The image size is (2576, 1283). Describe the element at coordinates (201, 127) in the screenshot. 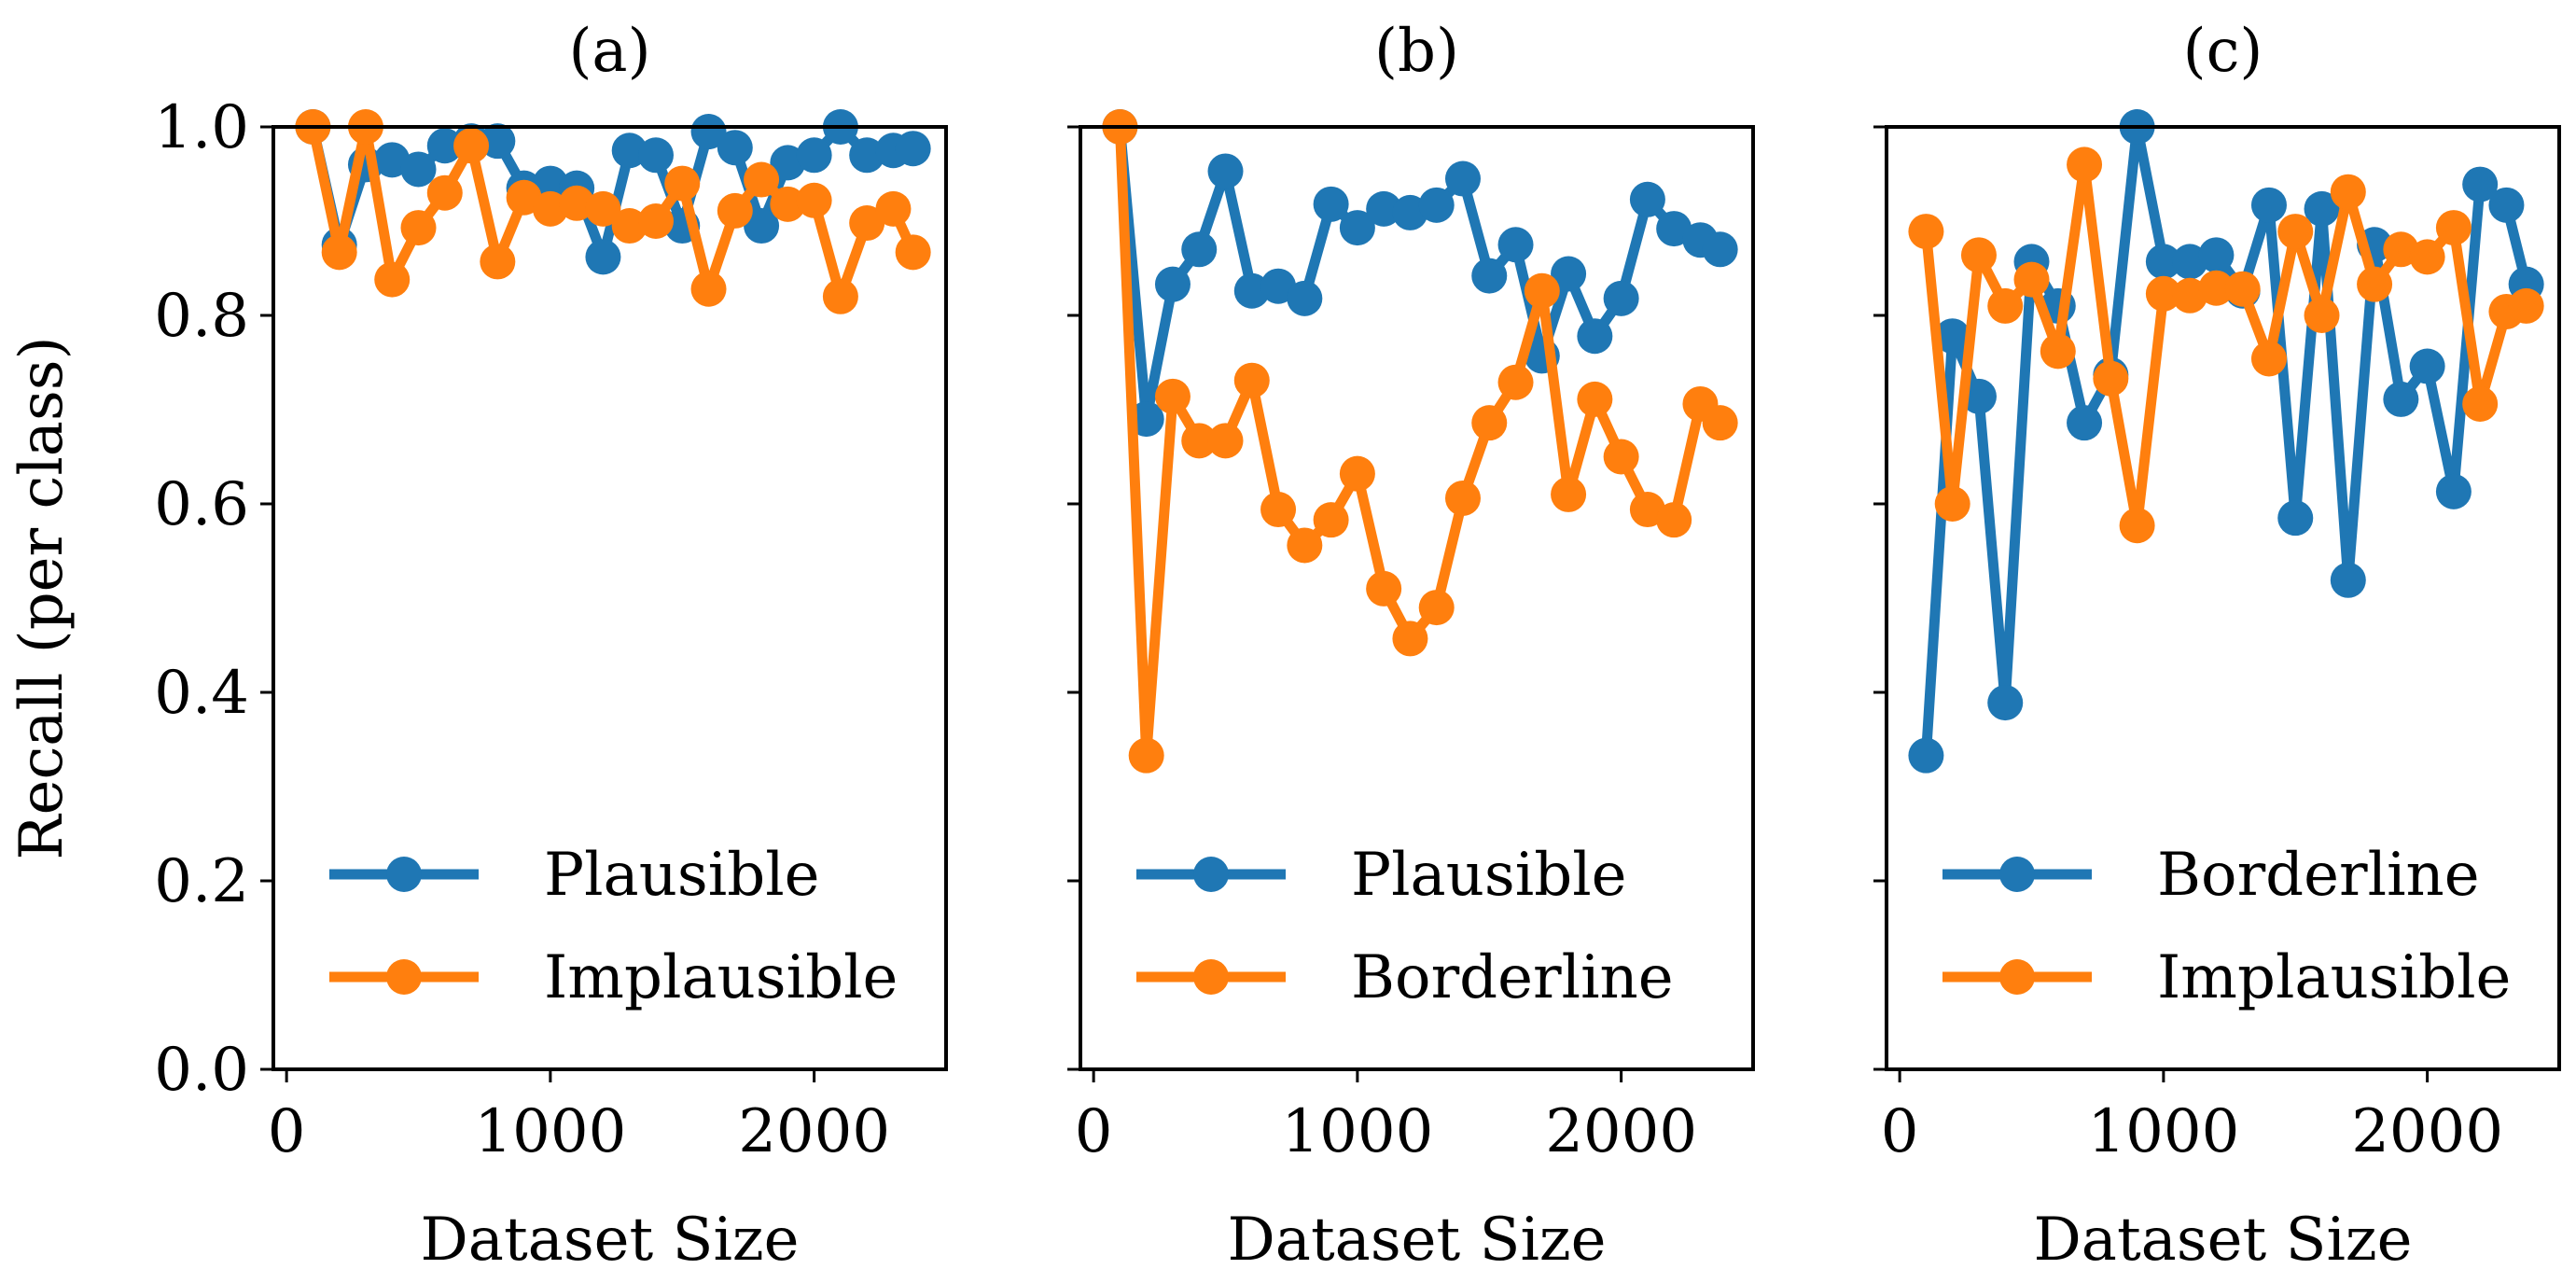

I see `y-tick-label: 1.0` at that location.